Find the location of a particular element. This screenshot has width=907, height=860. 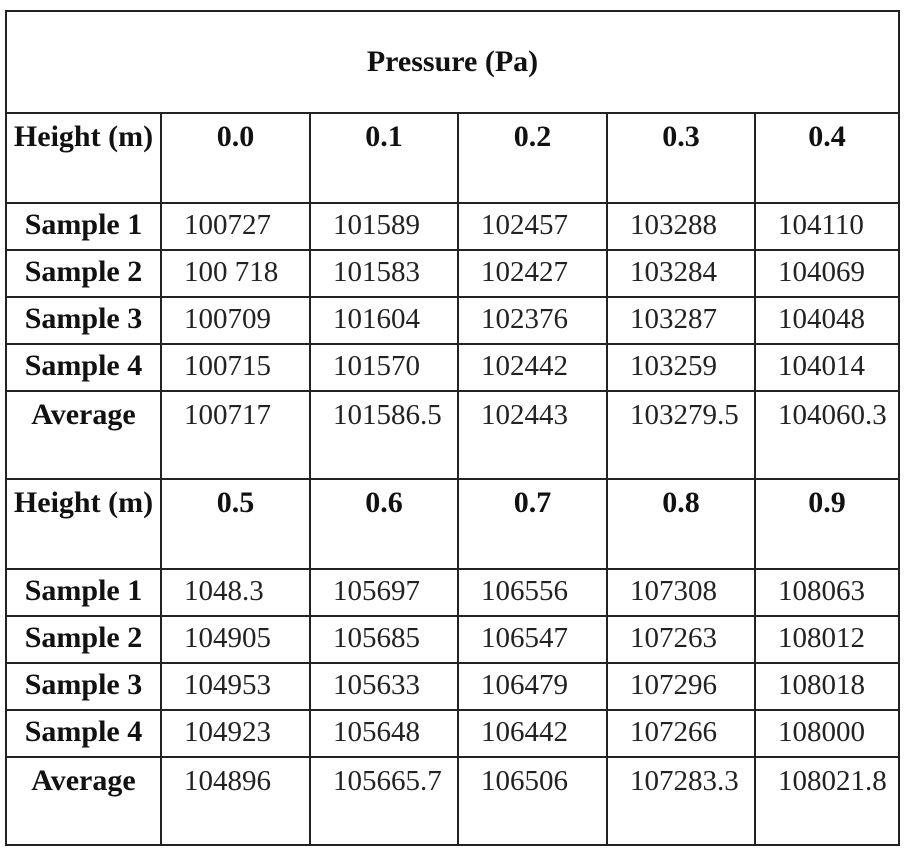

height-value: 0.3 is located at coordinates (681, 158).